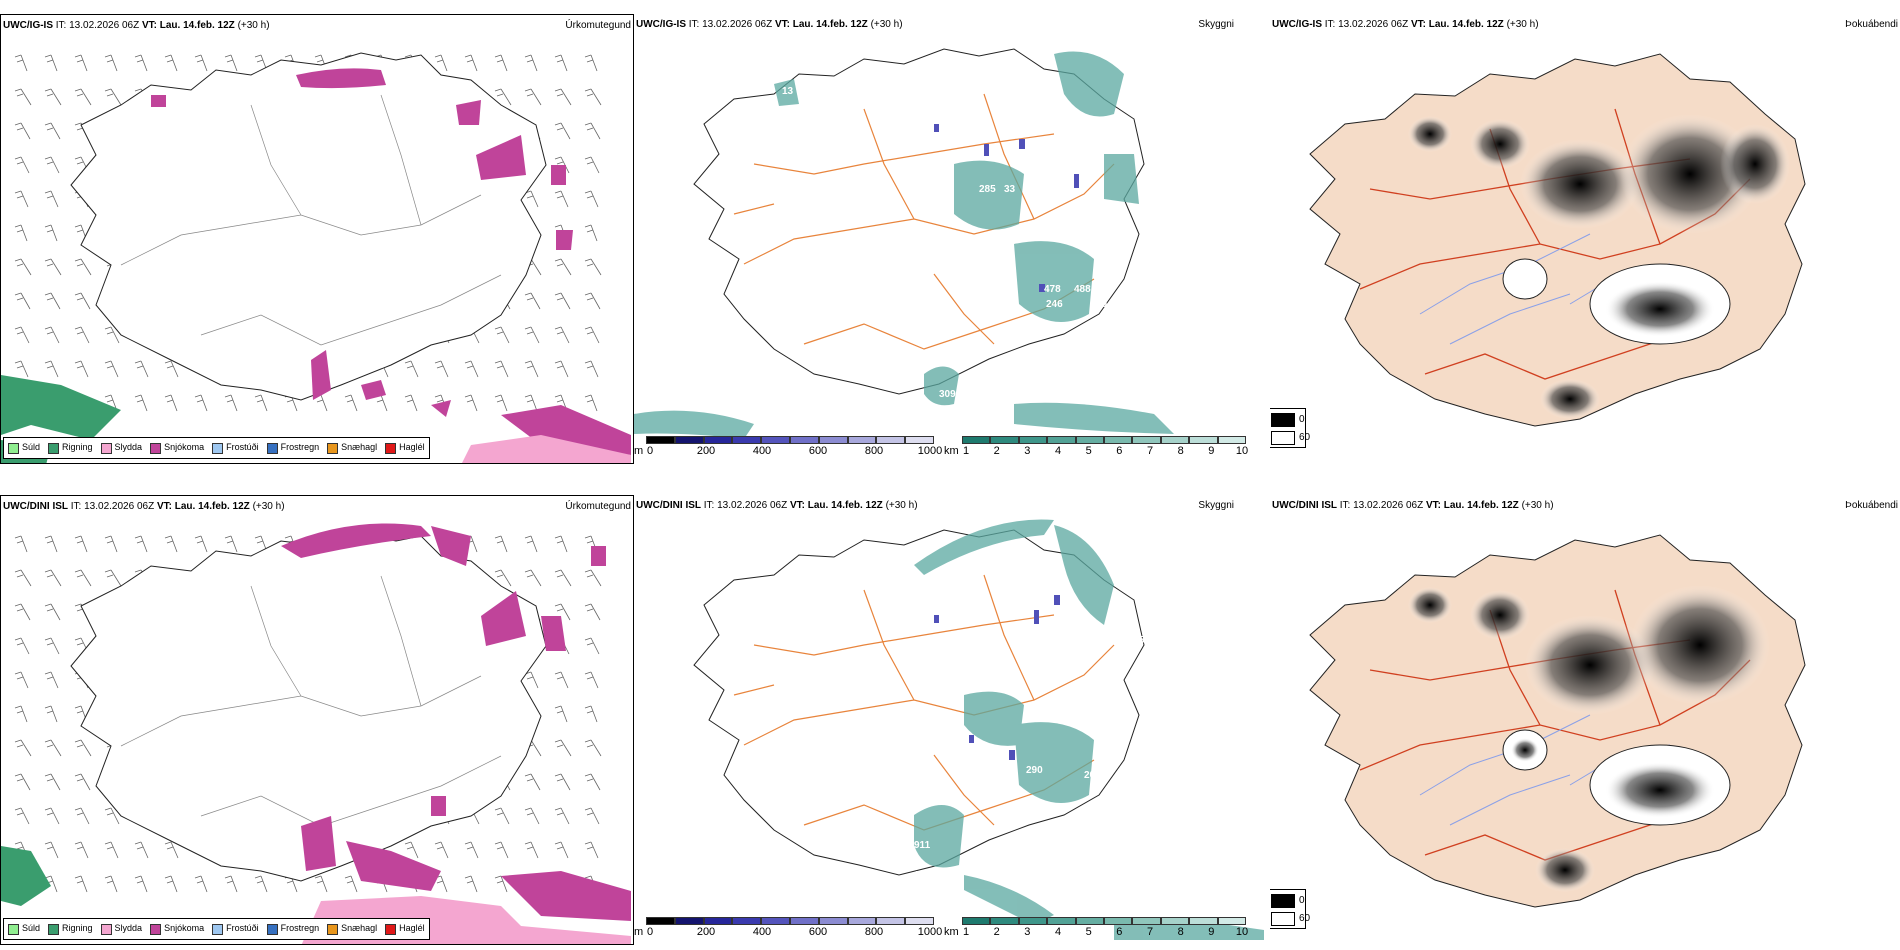 The width and height of the screenshot is (1900, 950). Describe the element at coordinates (1092, 775) in the screenshot. I see `visibility-value-label: 204` at that location.